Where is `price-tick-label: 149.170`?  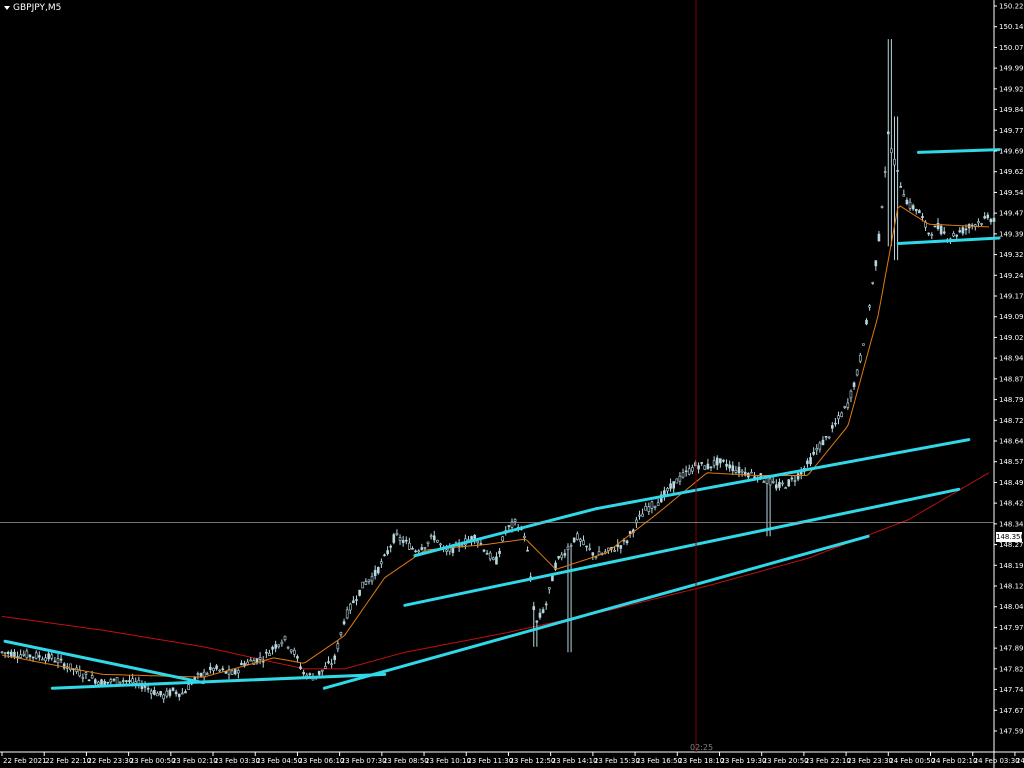
price-tick-label: 149.170 is located at coordinates (1011, 297).